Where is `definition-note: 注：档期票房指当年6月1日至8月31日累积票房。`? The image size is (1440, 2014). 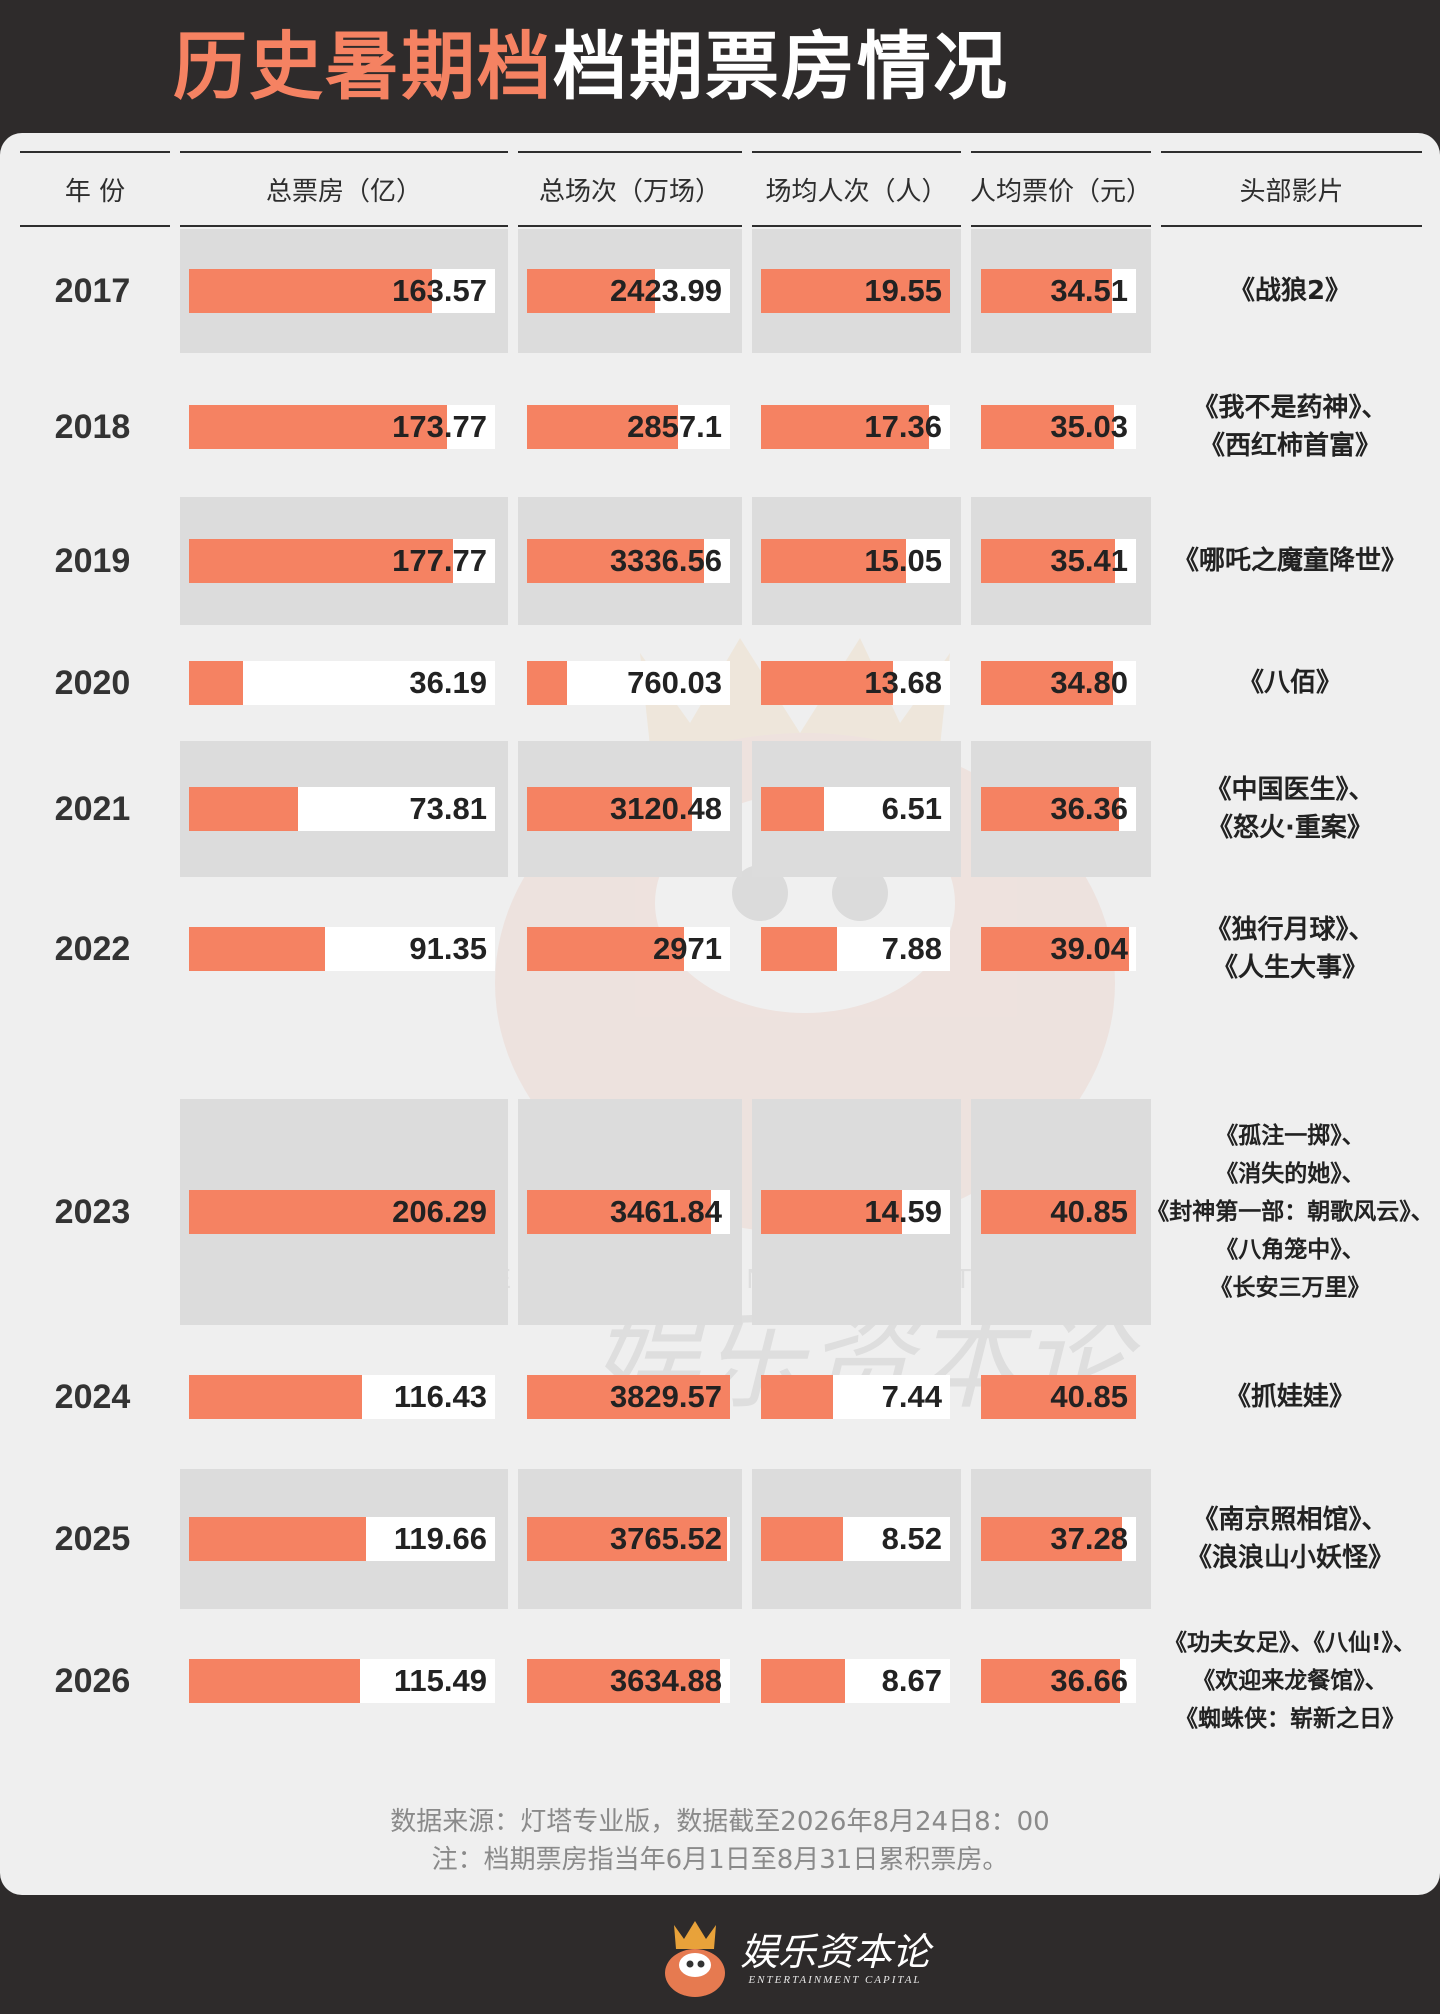
definition-note: 注：档期票房指当年6月1日至8月31日累积票房。 is located at coordinates (720, 1860).